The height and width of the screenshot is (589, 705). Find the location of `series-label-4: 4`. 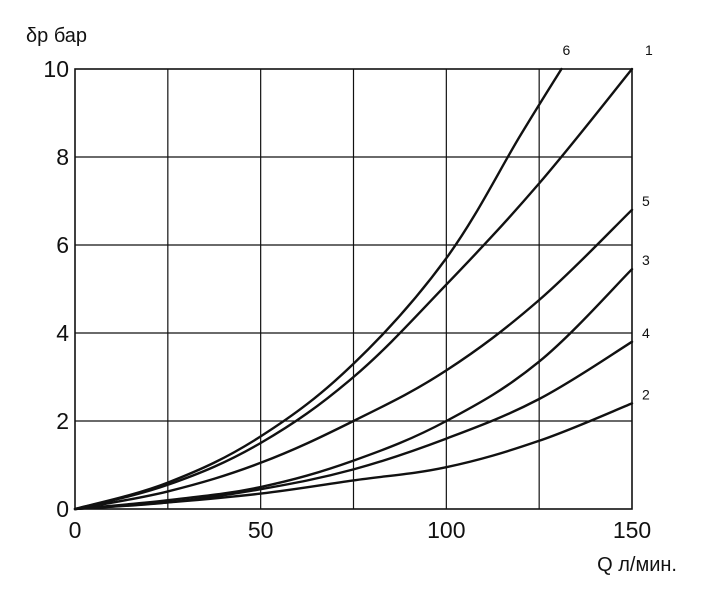

series-label-4: 4 is located at coordinates (646, 333).